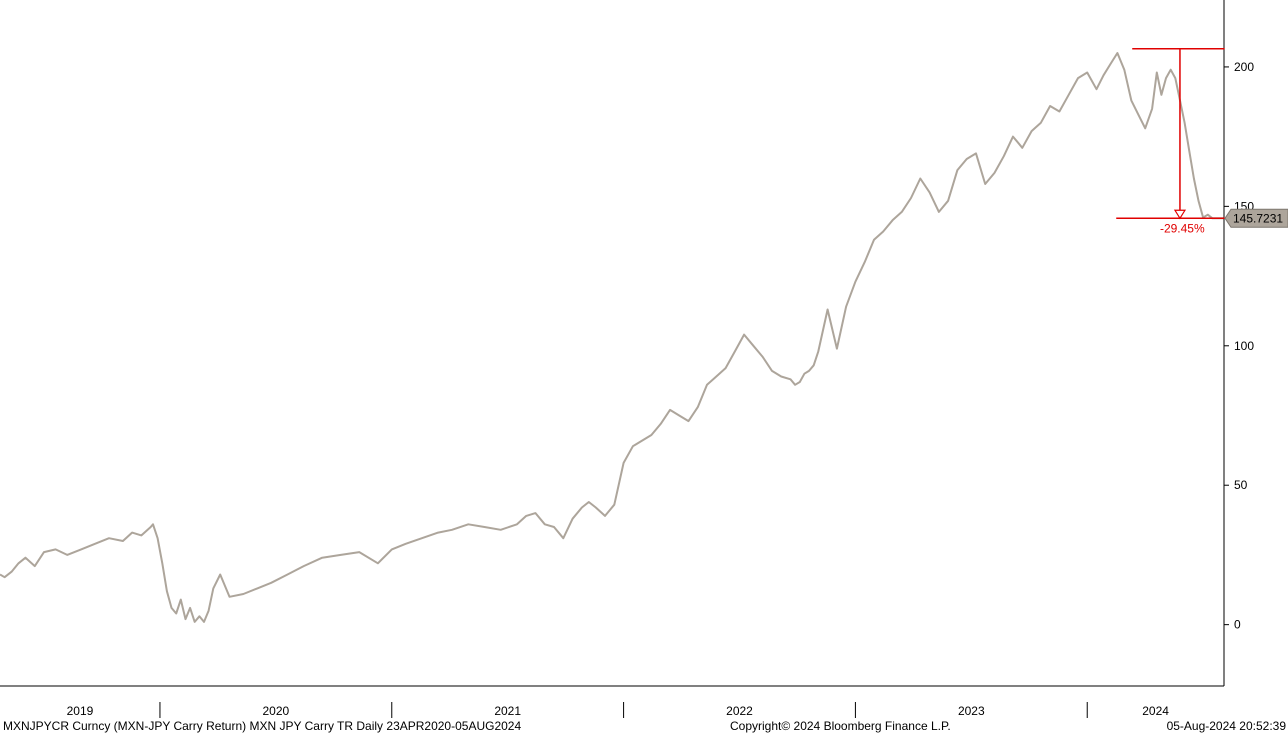  What do you see at coordinates (1244, 67) in the screenshot?
I see `y-tick-label: 200` at bounding box center [1244, 67].